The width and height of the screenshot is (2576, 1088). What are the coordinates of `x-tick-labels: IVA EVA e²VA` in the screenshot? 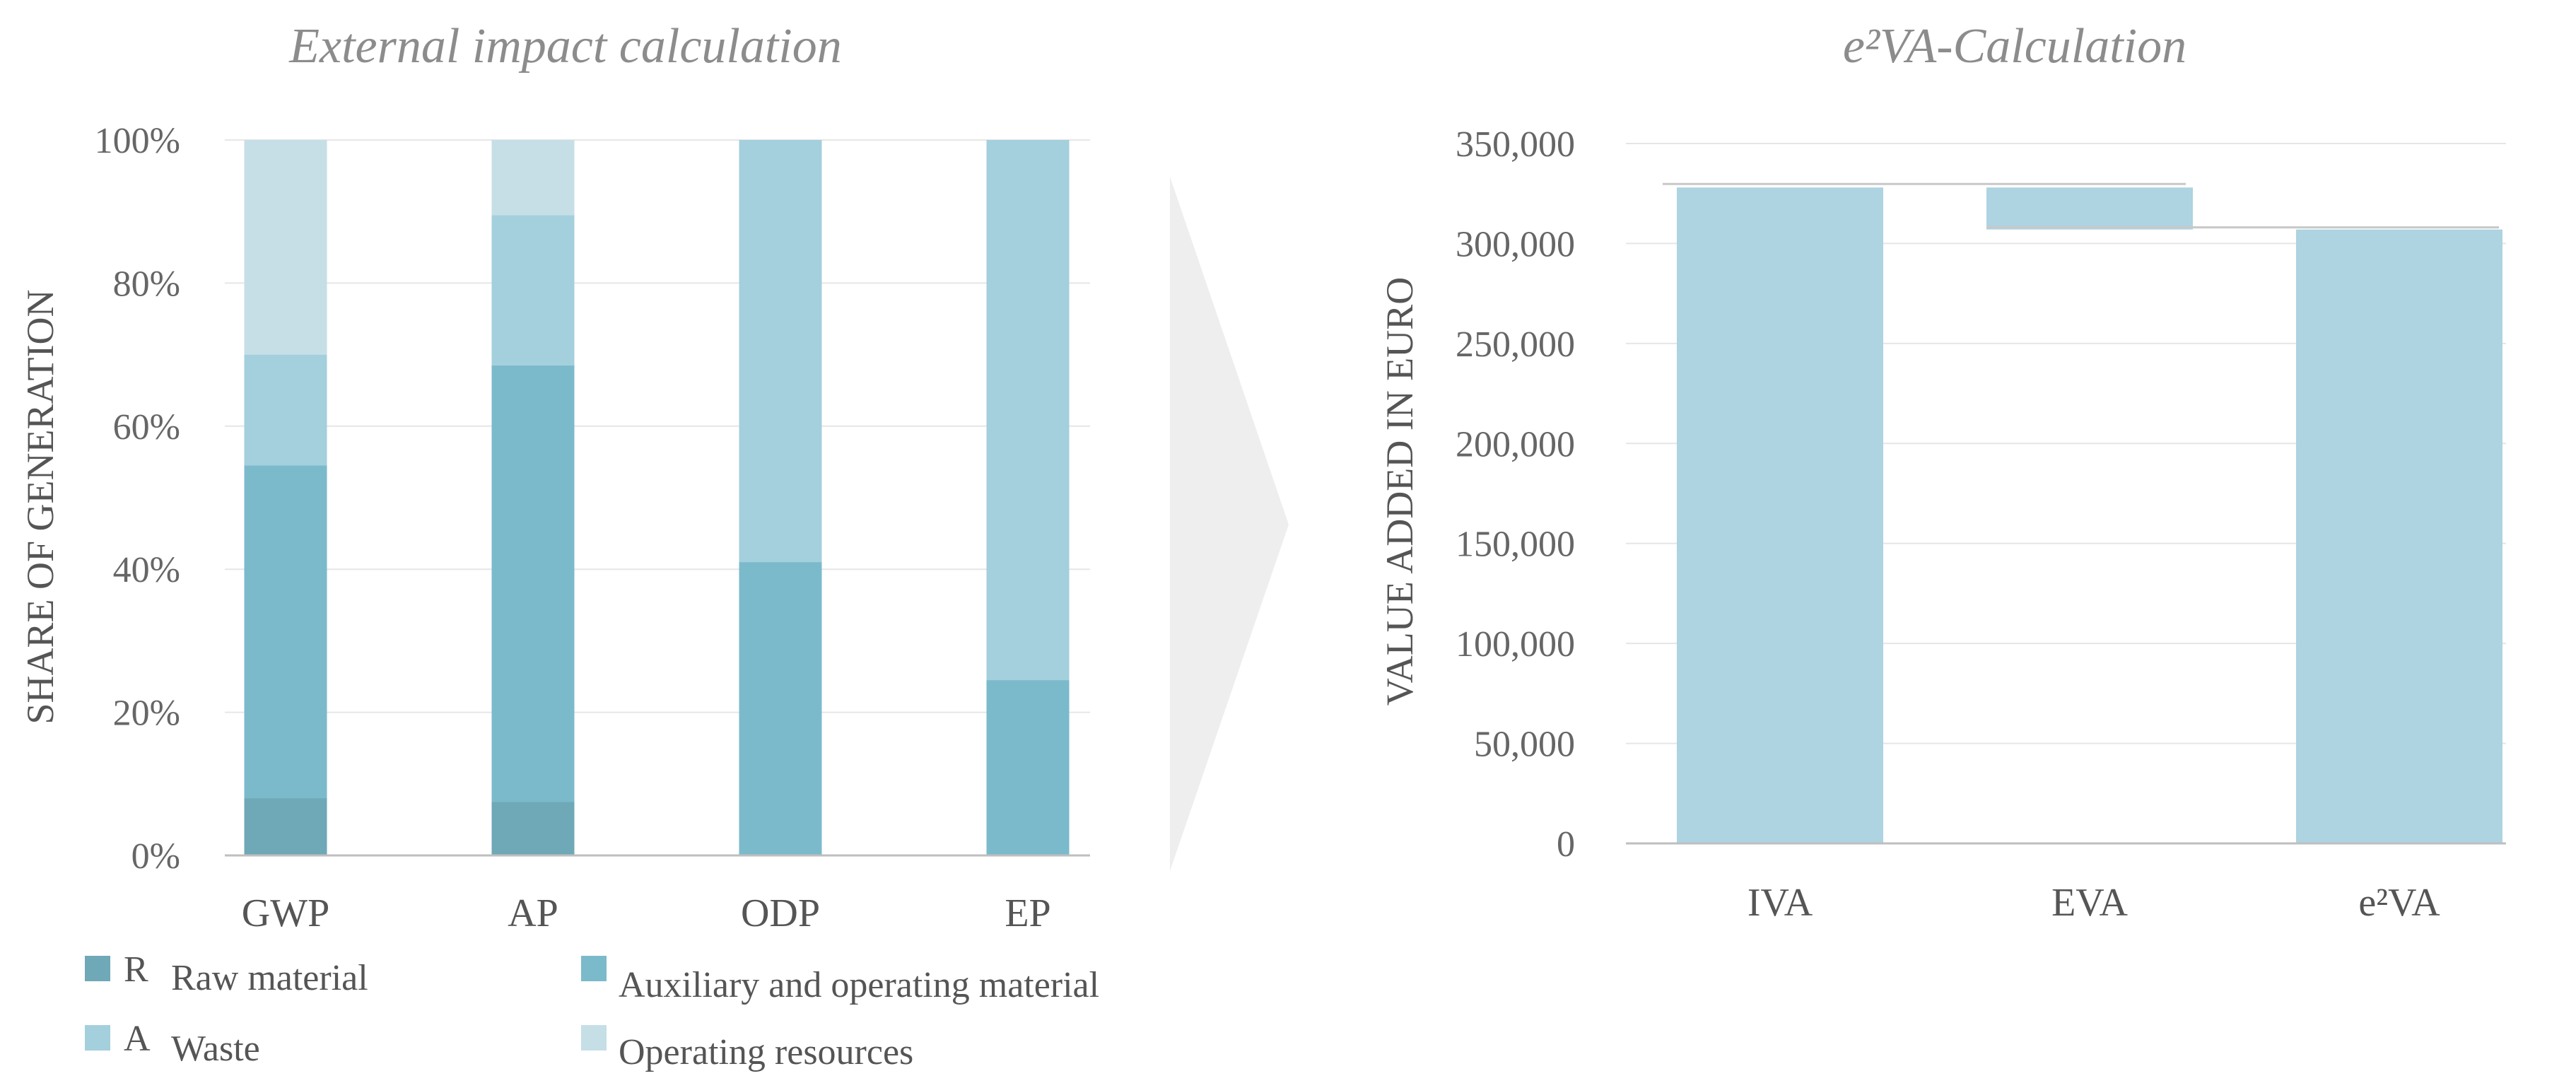 It's located at (2093, 903).